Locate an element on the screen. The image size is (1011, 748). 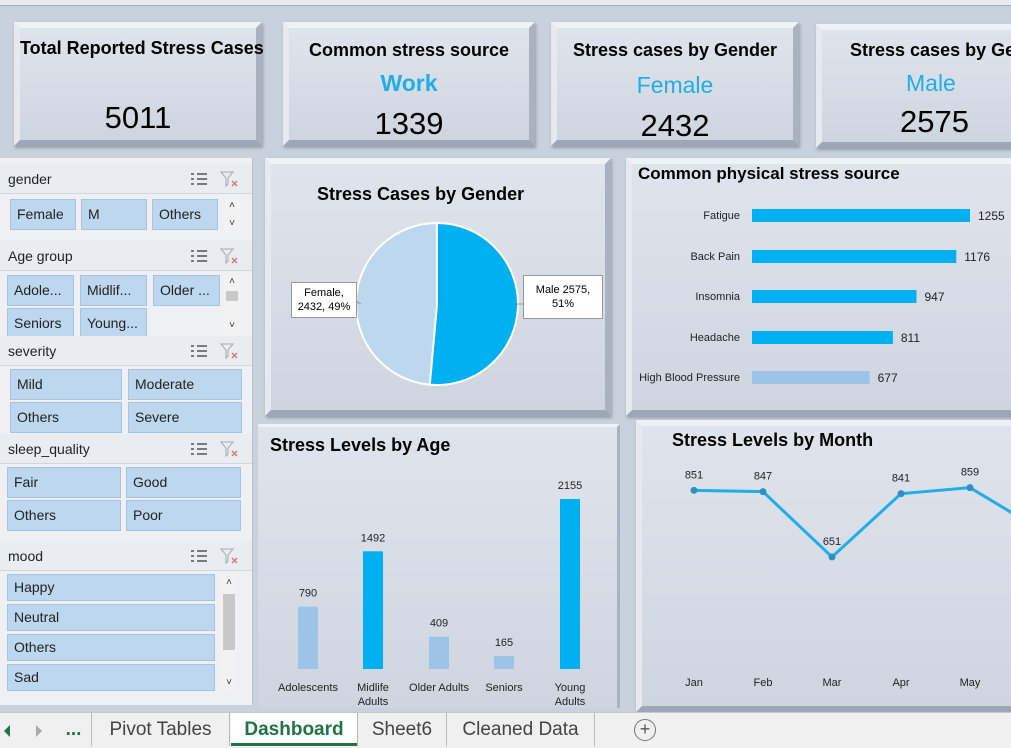
chart-title: Stress Levels by Age is located at coordinates (360, 445).